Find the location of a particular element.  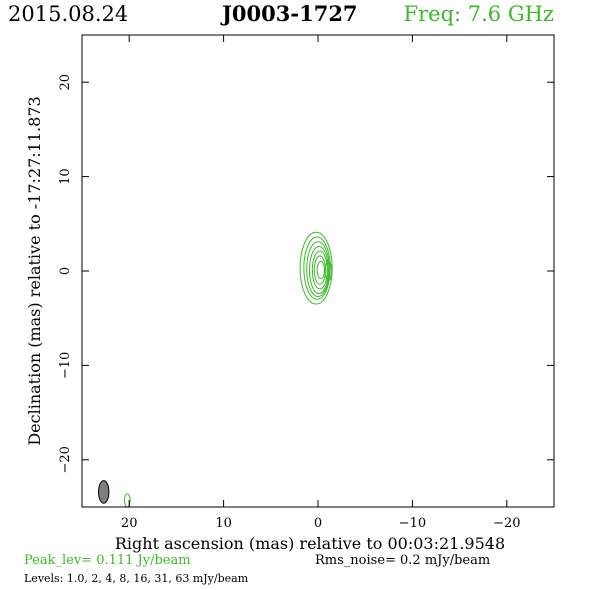

contour-group is located at coordinates (316, 268).